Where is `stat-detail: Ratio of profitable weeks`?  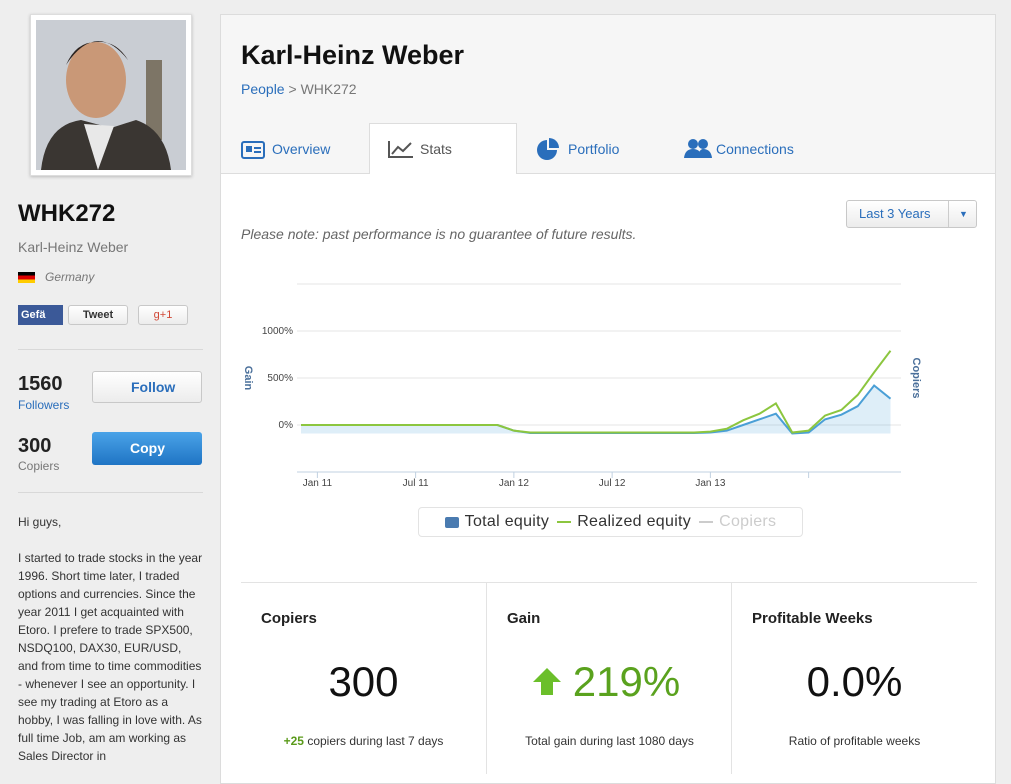 stat-detail: Ratio of profitable weeks is located at coordinates (854, 741).